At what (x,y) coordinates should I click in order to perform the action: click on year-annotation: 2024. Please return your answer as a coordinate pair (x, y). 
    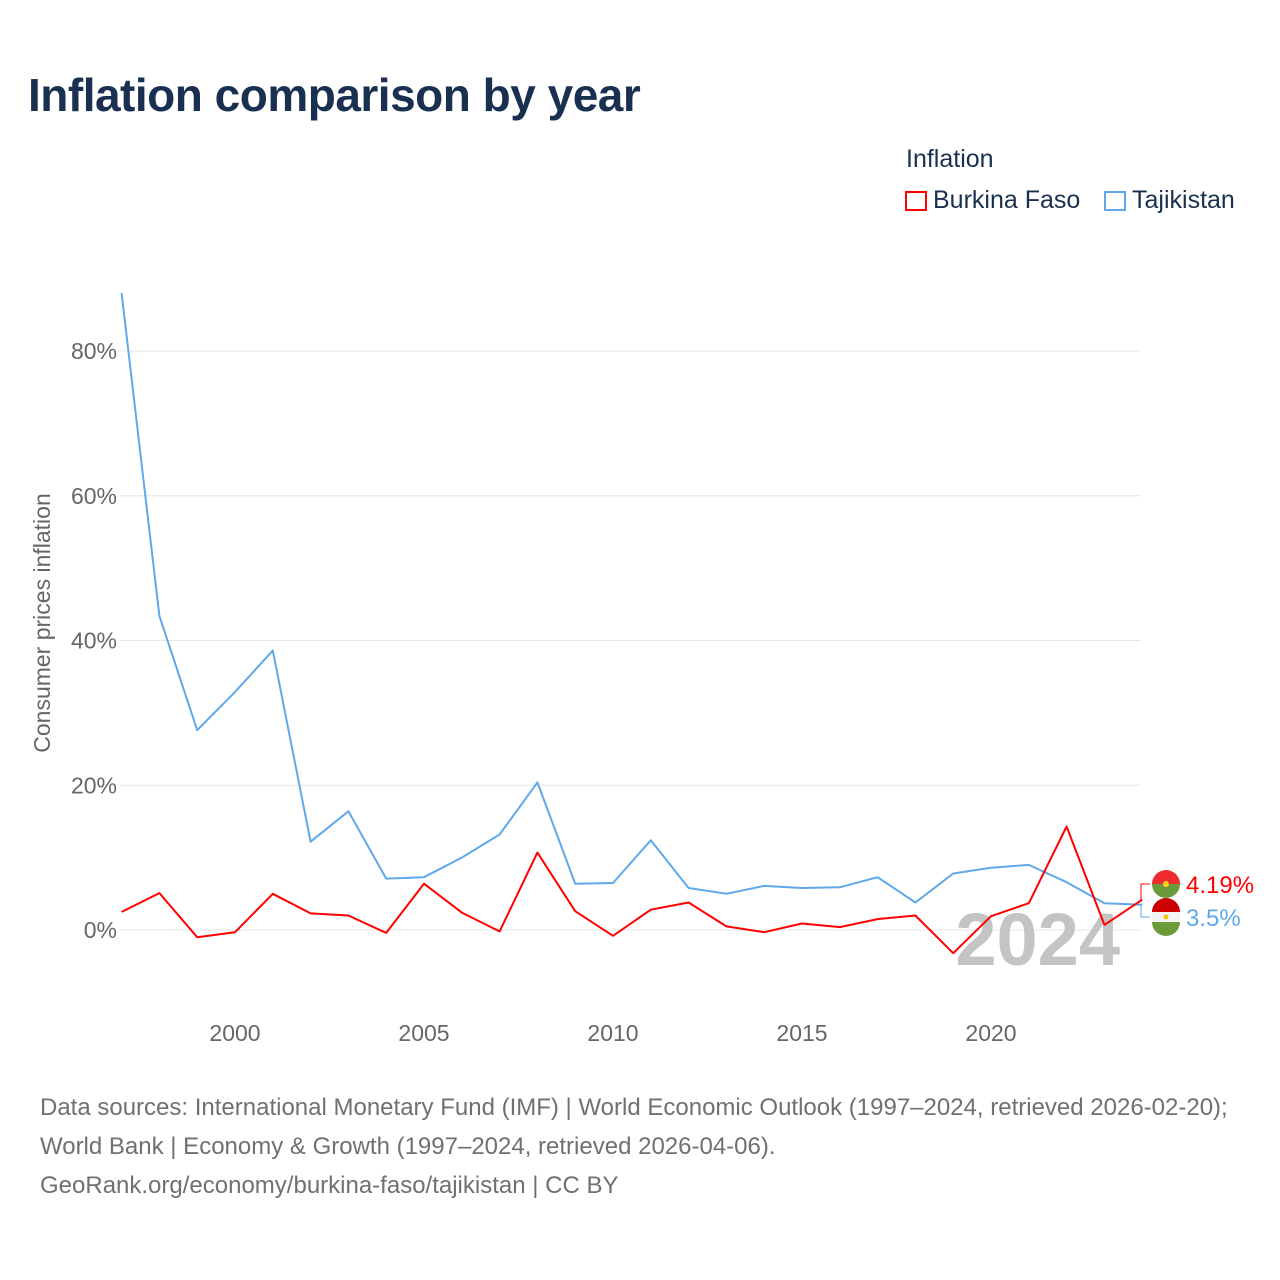
    Looking at the image, I should click on (1037, 939).